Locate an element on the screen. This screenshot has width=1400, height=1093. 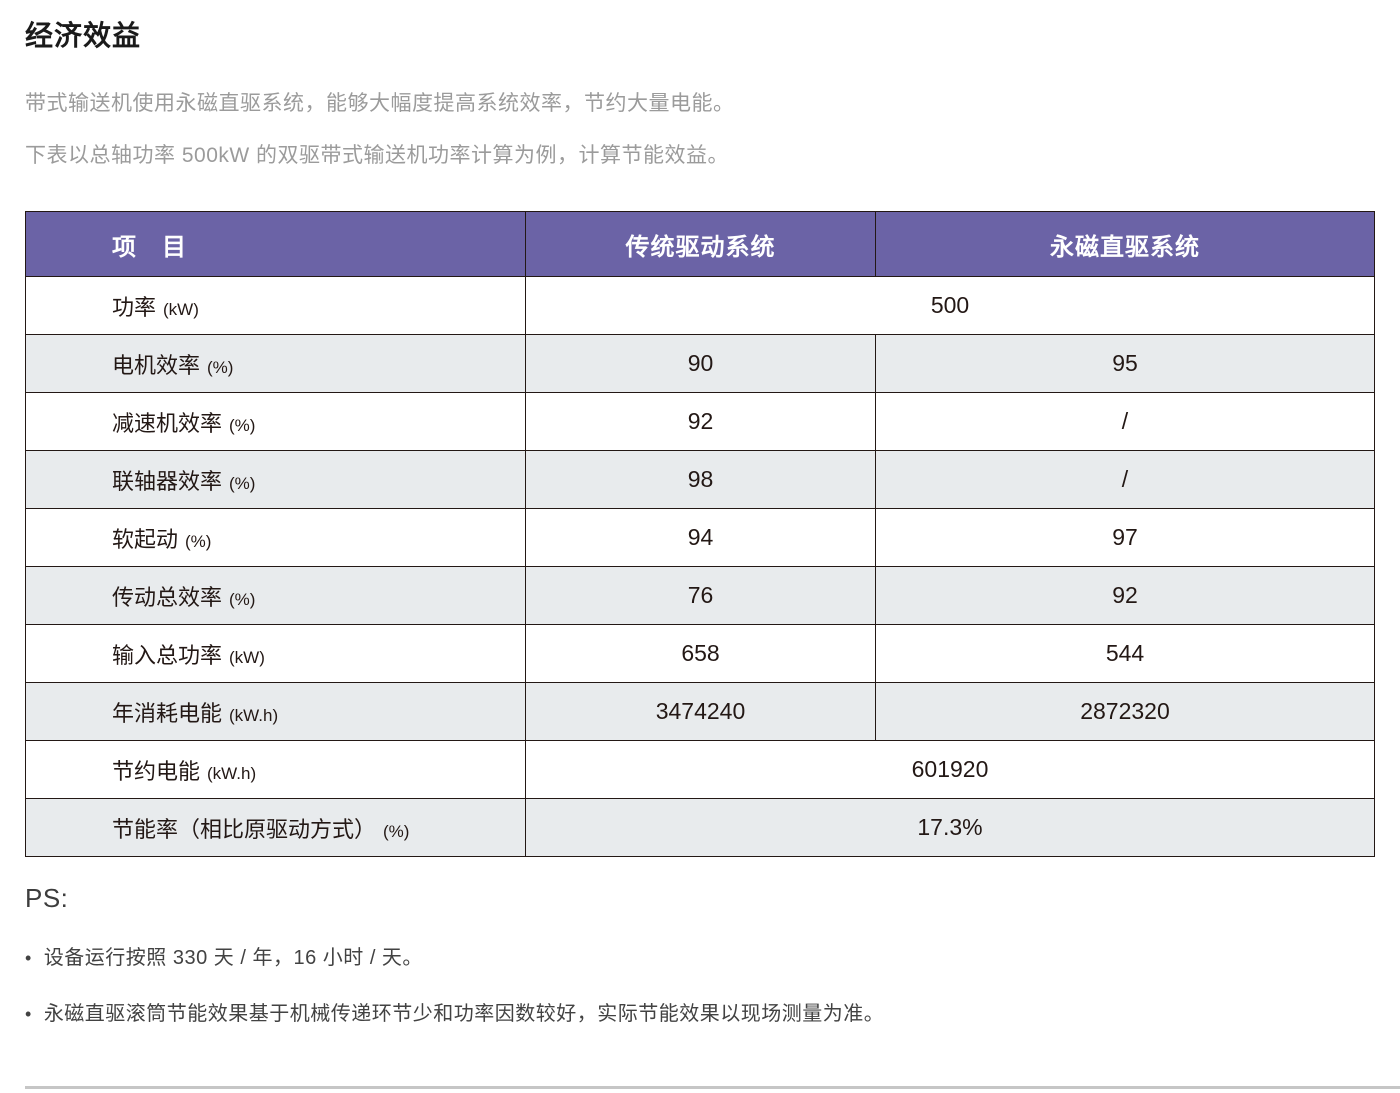
table-row-coupling-efficiency: 联轴器效率 (%) 98 / is located at coordinates (700, 479).